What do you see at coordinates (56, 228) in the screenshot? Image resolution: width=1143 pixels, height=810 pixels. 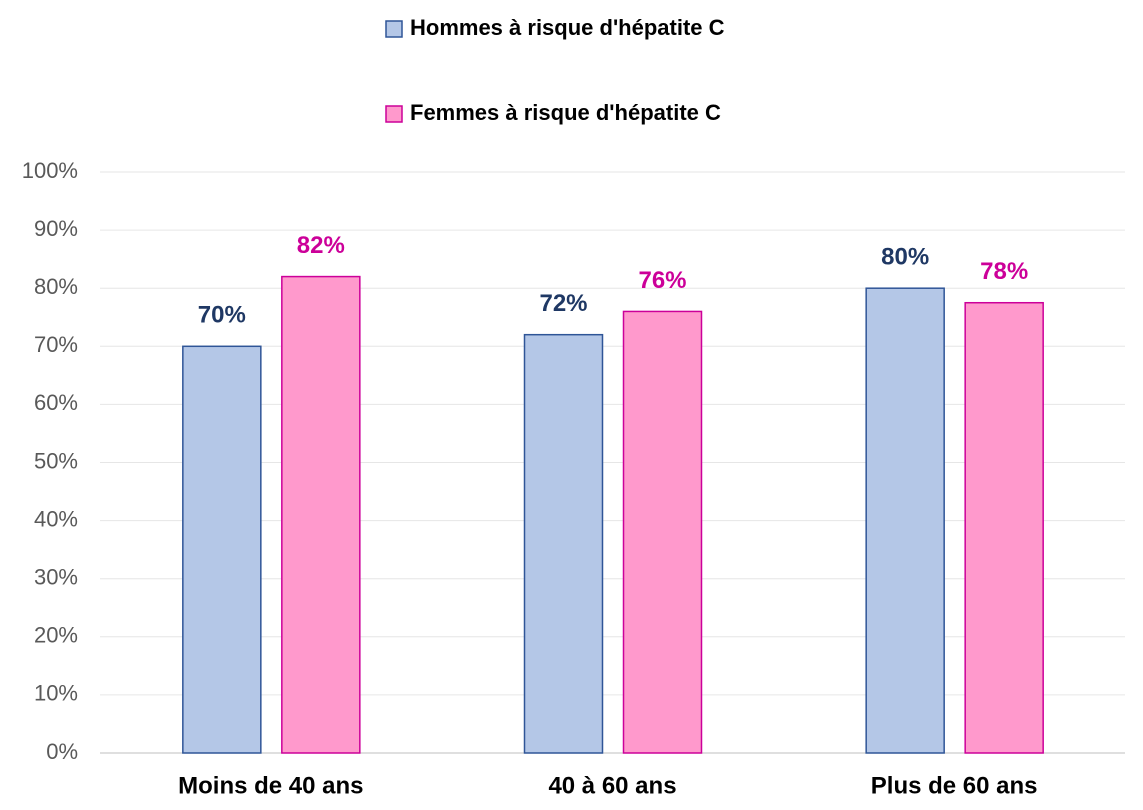 I see `y-tick-label: 90%` at bounding box center [56, 228].